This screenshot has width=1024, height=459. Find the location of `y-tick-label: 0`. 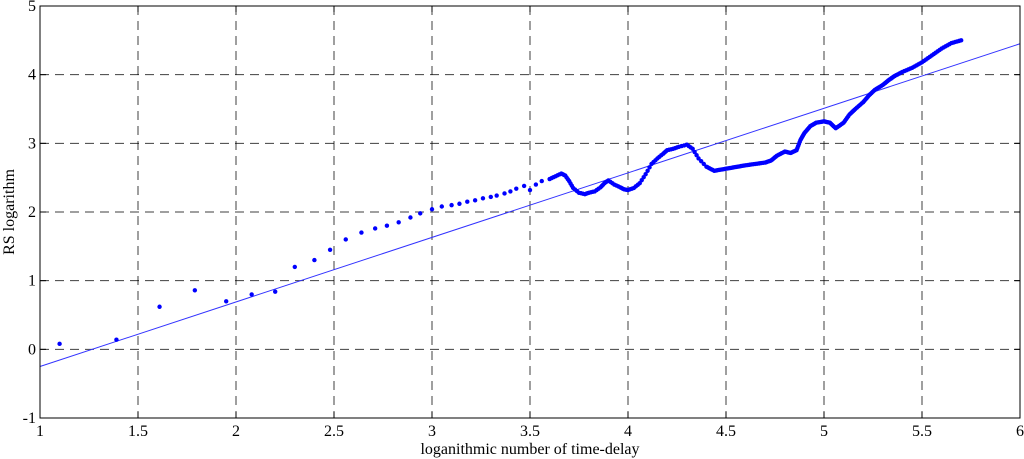

y-tick-label: 0 is located at coordinates (32, 349).